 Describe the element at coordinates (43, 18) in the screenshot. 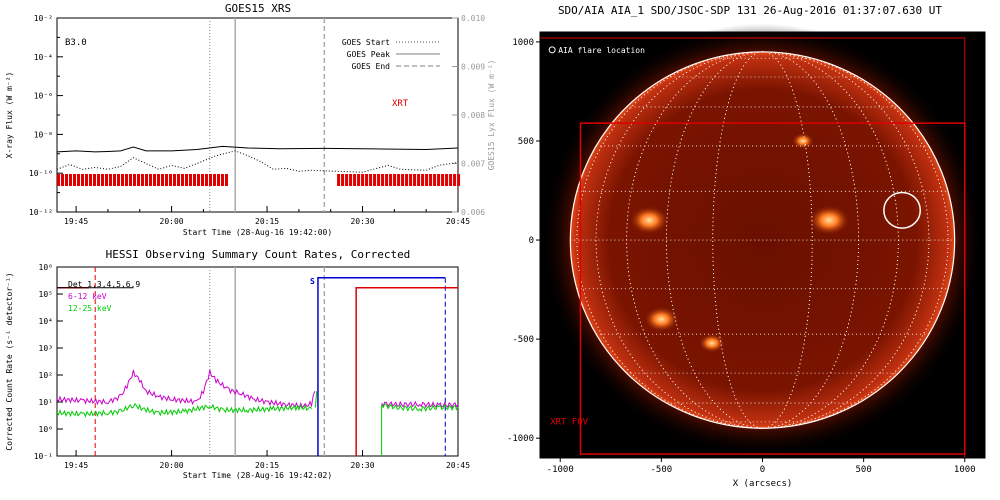

I see `y-tick-label: 10⁻²` at that location.